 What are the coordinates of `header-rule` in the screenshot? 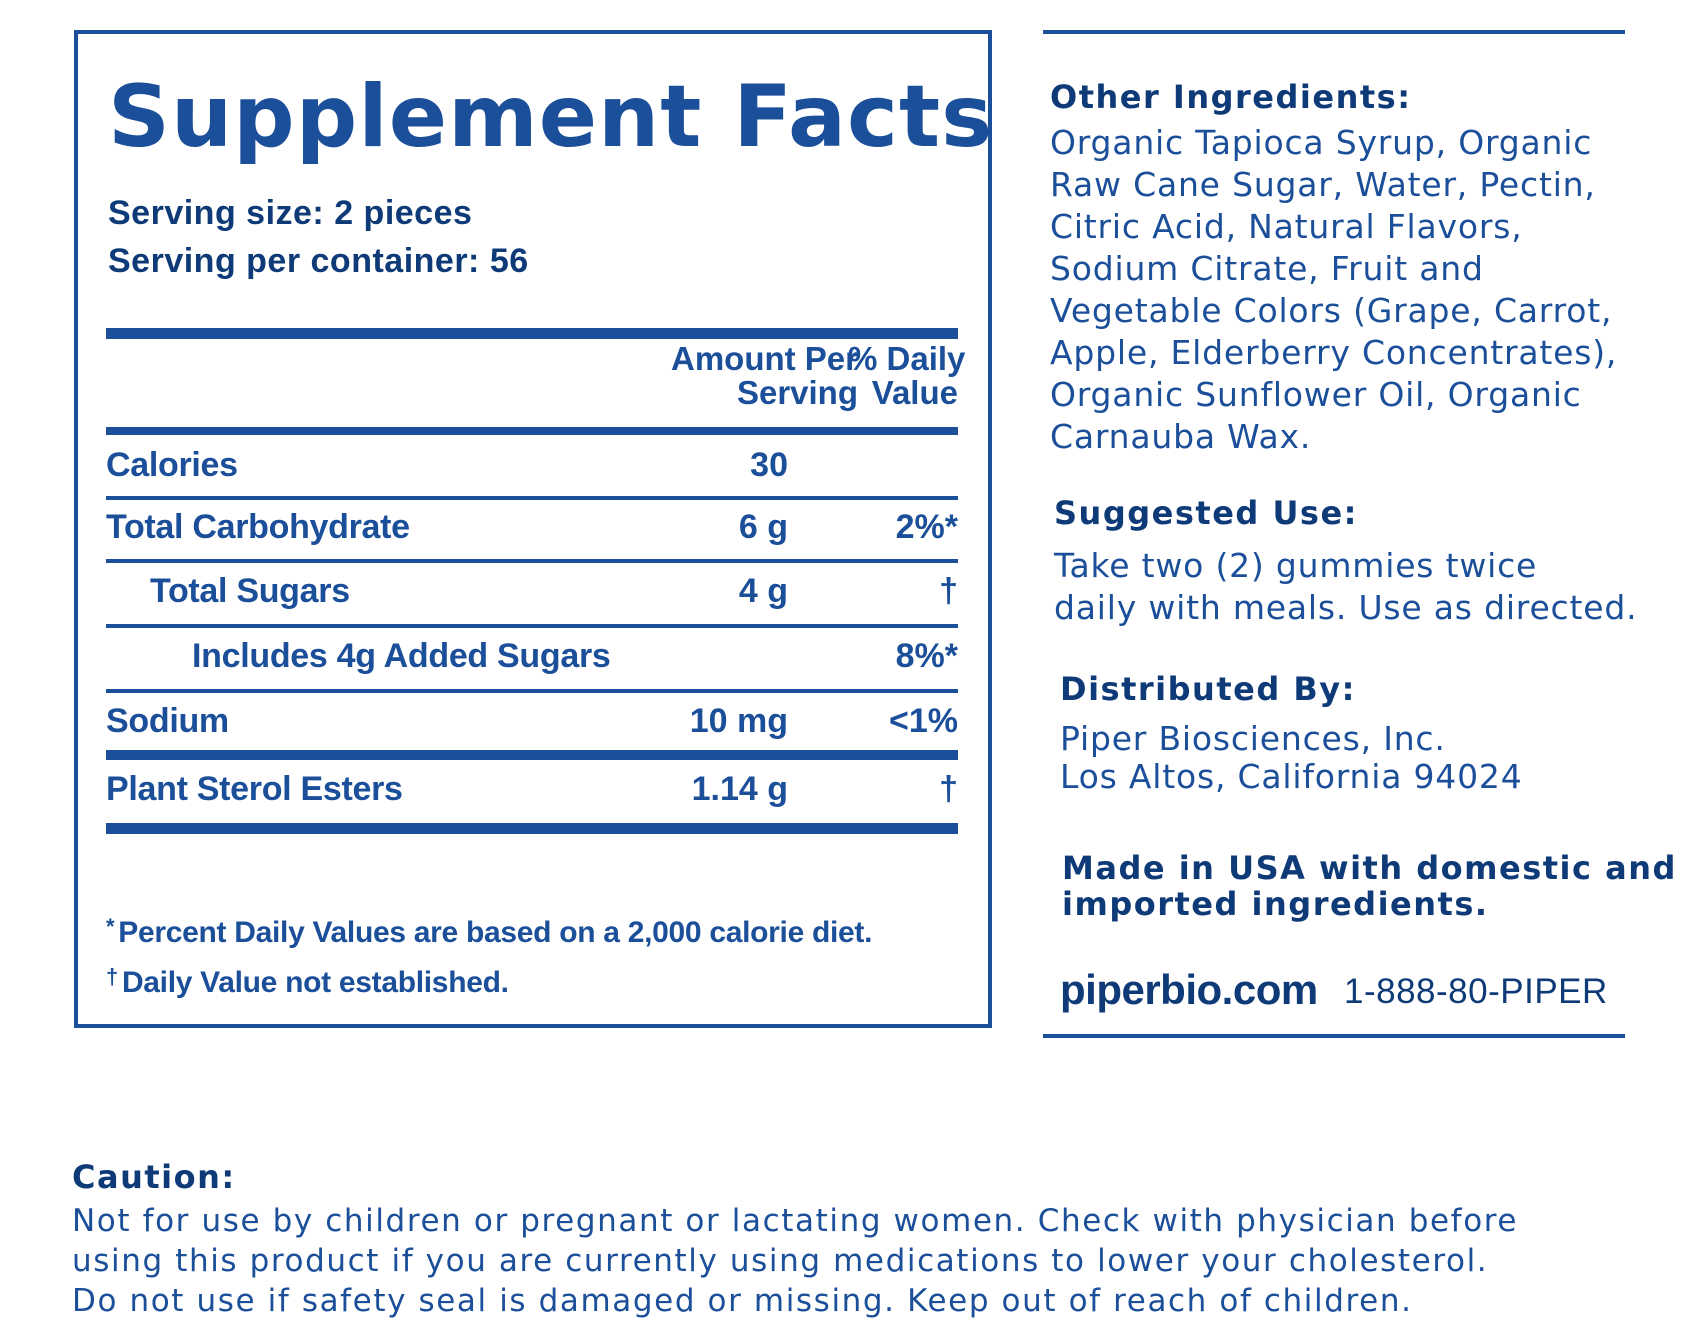 It's located at (532, 431).